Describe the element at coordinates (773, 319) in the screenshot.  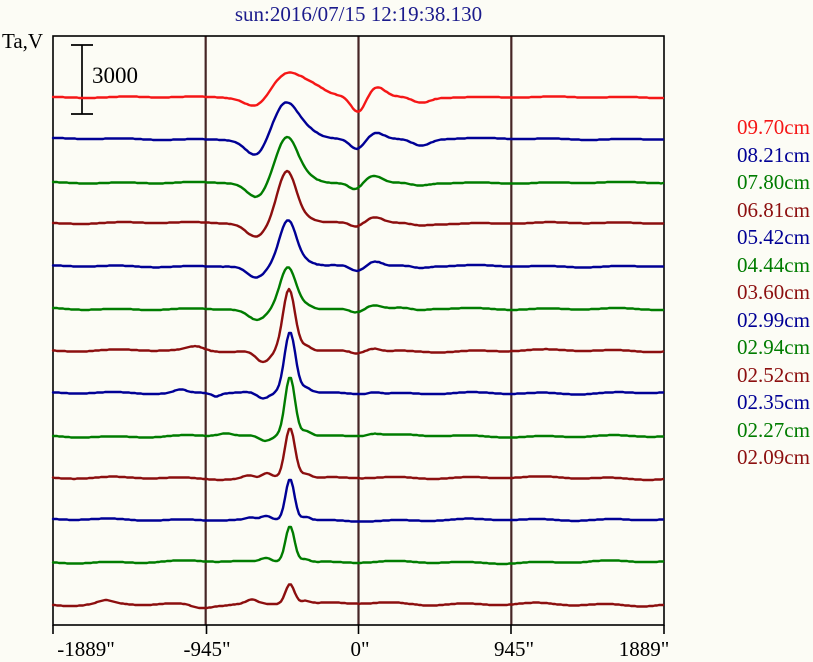
I see `legend-item-02.99cm: 02.99cm` at that location.